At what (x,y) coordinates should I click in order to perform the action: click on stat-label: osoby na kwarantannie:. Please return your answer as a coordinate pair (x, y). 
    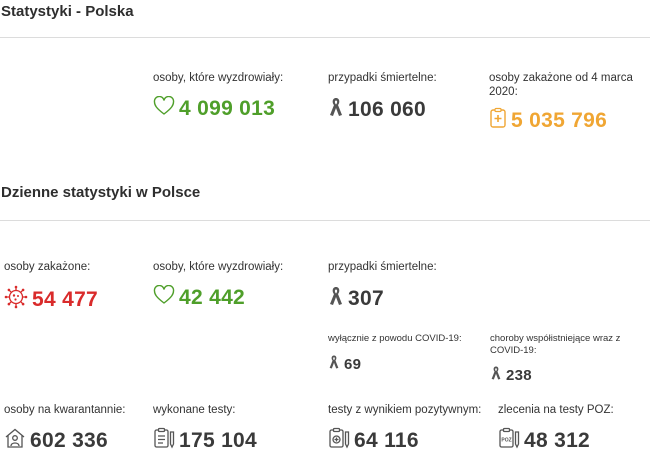
    Looking at the image, I should click on (65, 410).